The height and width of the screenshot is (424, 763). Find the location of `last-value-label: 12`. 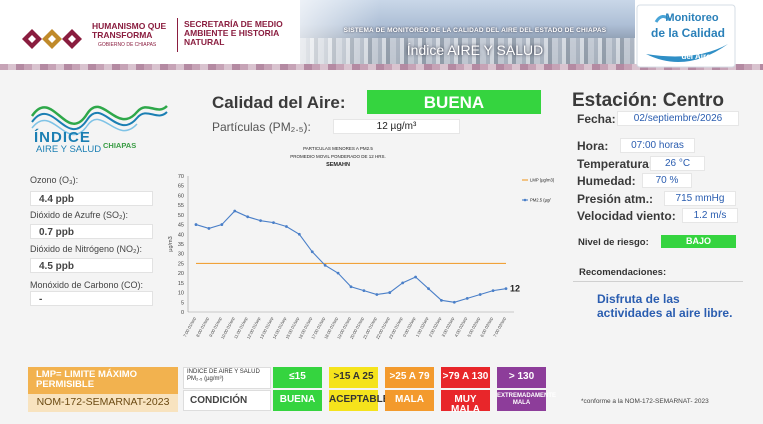

last-value-label: 12 is located at coordinates (515, 289).